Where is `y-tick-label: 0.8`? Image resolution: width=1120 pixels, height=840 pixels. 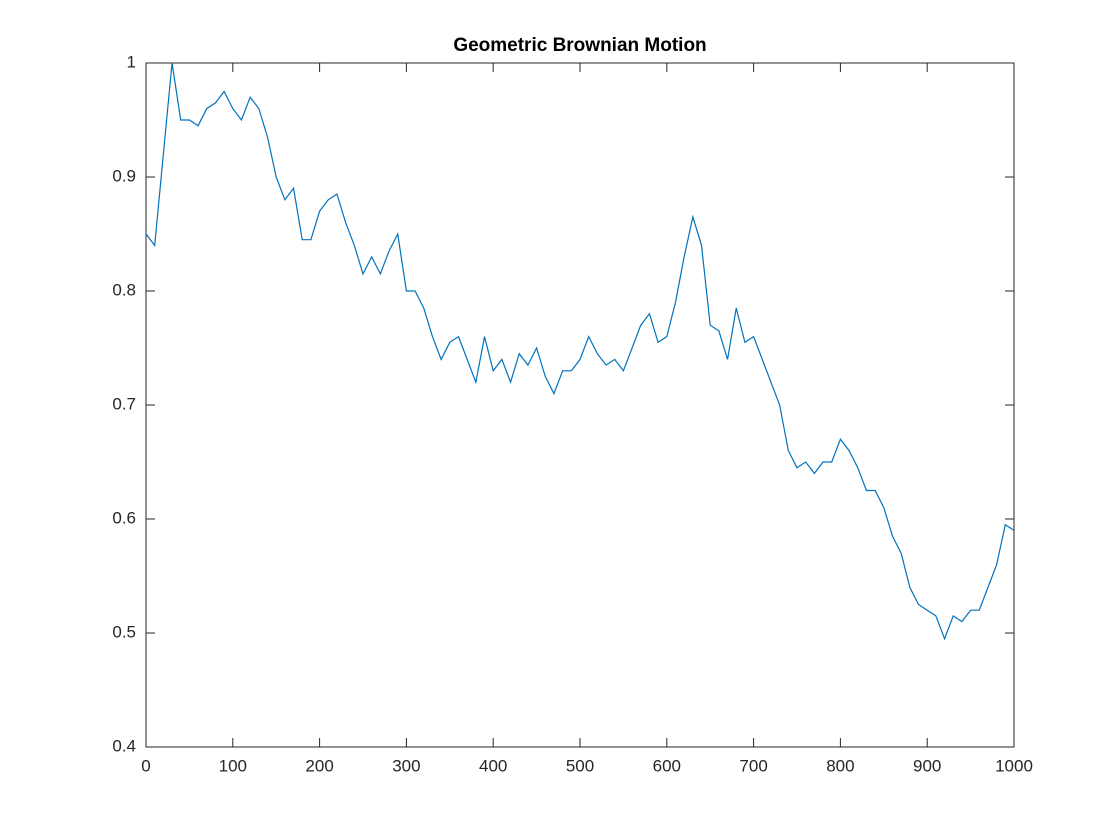
y-tick-label: 0.8 is located at coordinates (124, 289).